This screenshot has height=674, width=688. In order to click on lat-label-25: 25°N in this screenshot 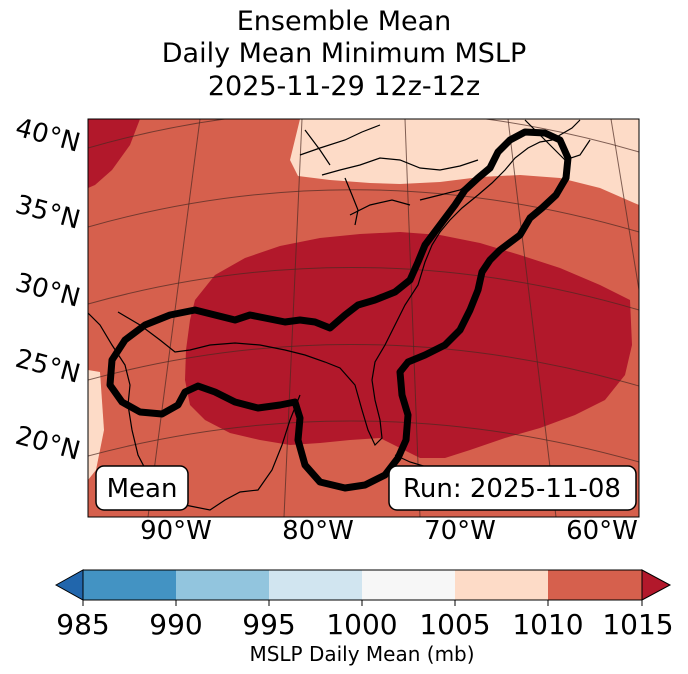, I will do `click(47, 367)`.